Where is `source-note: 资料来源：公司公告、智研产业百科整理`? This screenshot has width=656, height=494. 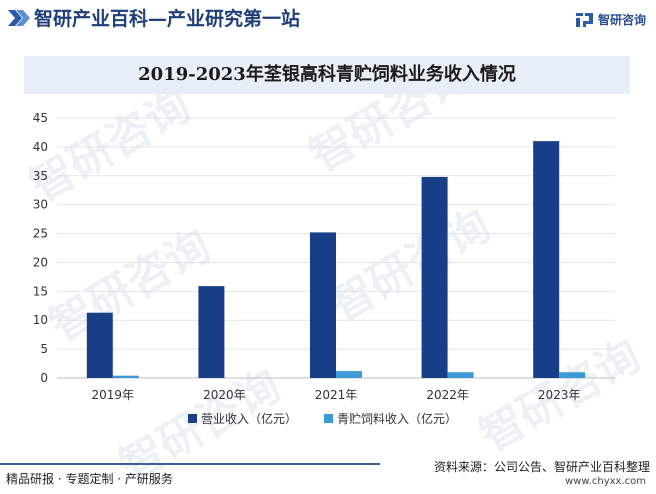
source-note: 资料来源：公司公告、智研产业百科整理 is located at coordinates (541, 467).